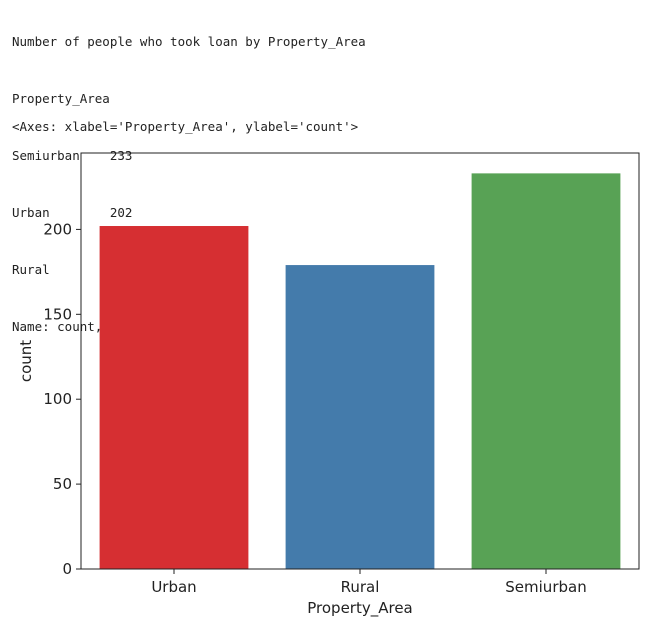  I want to click on x-tick-label: Urban, so click(173, 587).